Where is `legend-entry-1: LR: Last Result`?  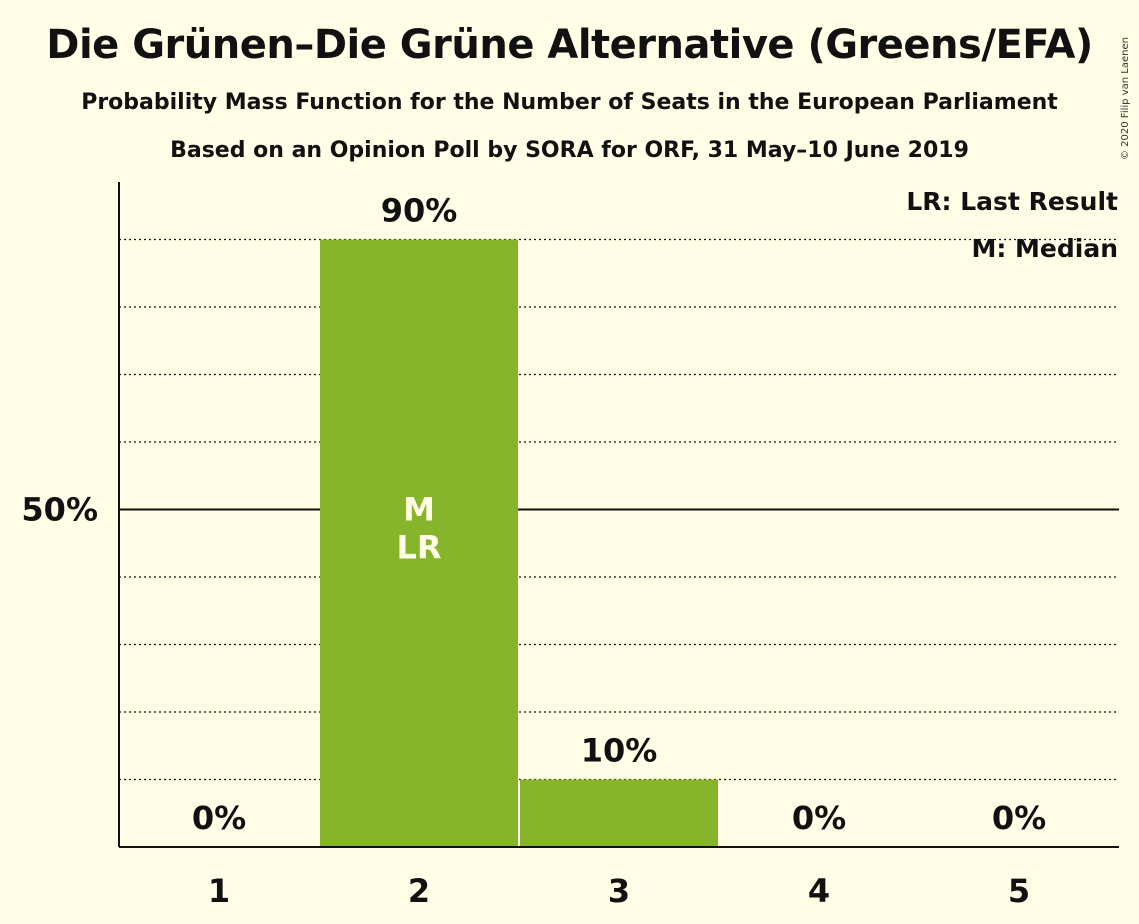
legend-entry-1: LR: Last Result is located at coordinates (1012, 201).